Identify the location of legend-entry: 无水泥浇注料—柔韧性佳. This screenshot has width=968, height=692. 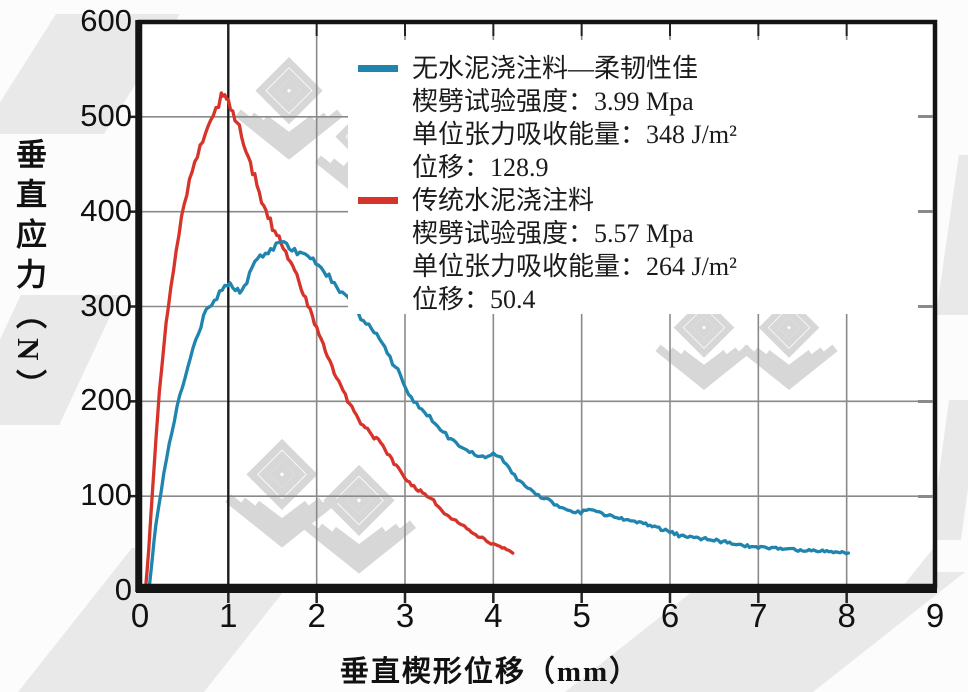
(644, 68).